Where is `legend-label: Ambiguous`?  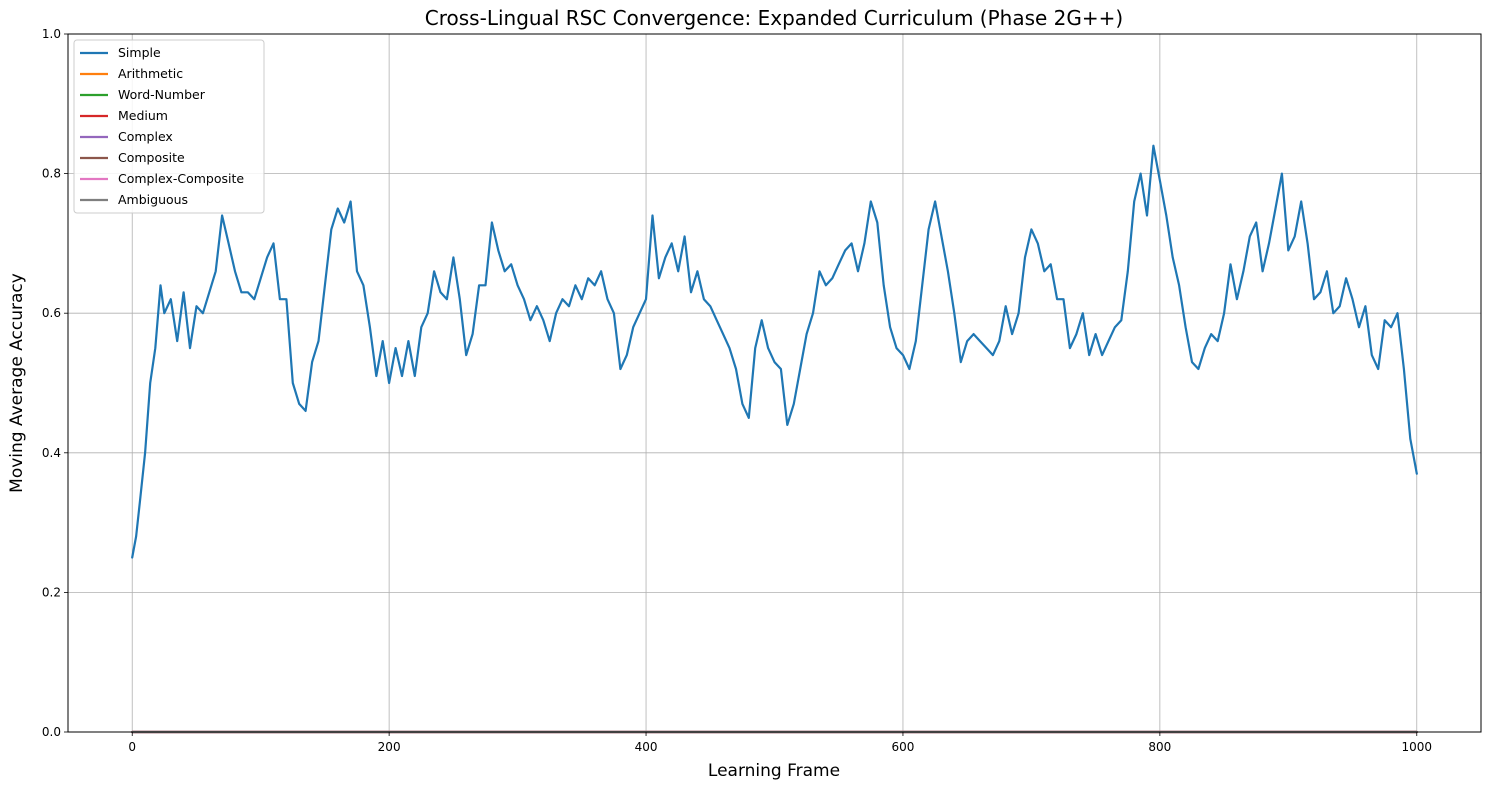
legend-label: Ambiguous is located at coordinates (153, 199).